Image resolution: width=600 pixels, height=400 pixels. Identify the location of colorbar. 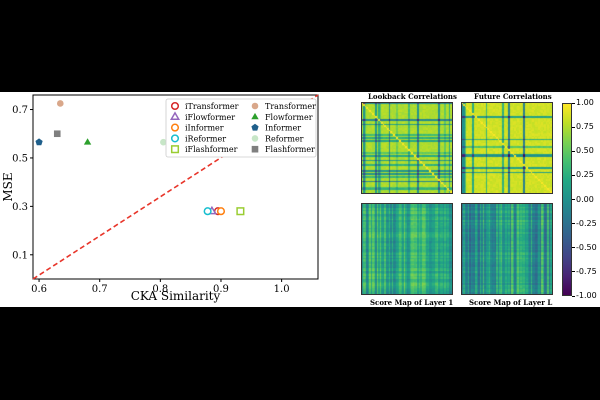
(567, 199).